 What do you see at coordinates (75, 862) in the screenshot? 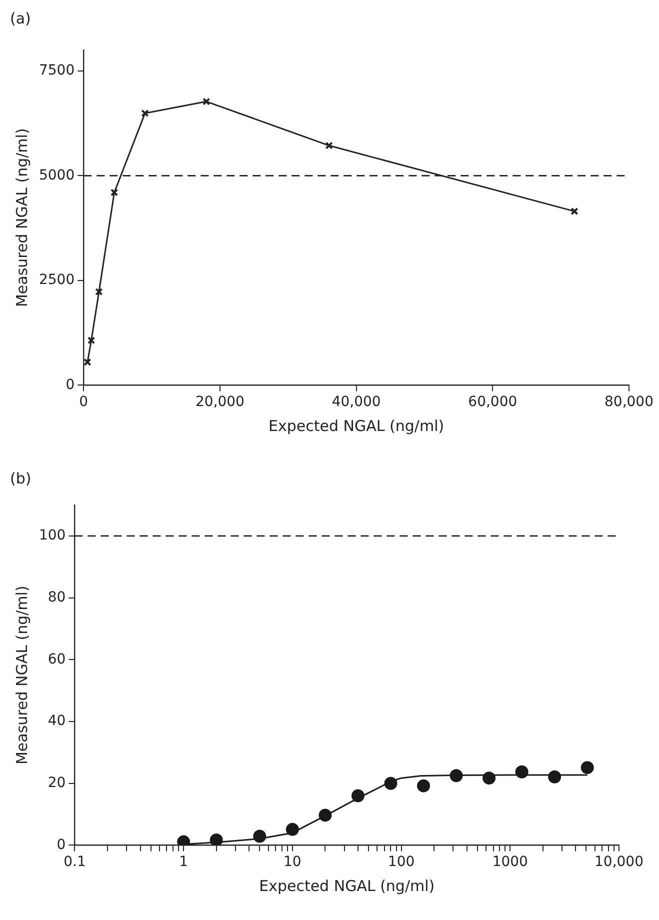
I see `x-tick-label: 0.1` at bounding box center [75, 862].